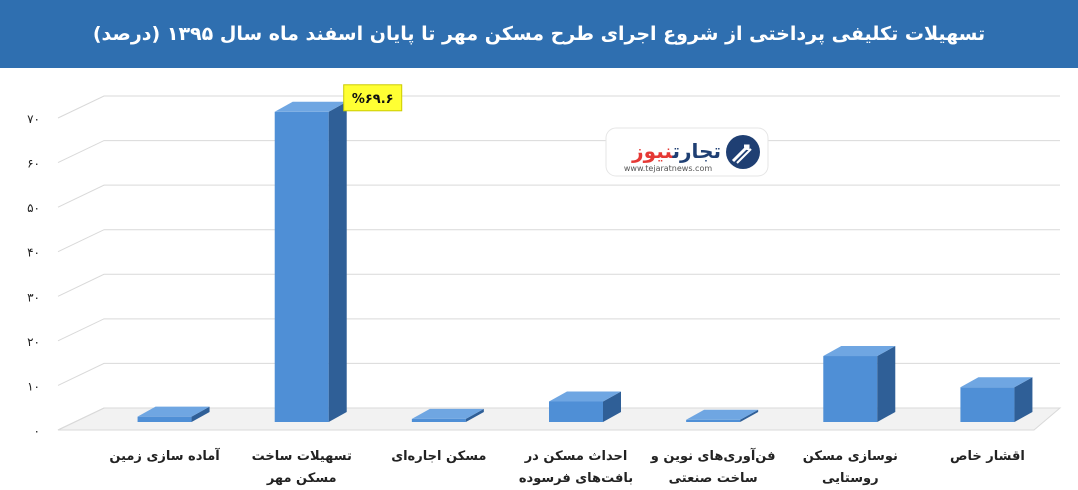 The image size is (1078, 490). Describe the element at coordinates (987, 456) in the screenshot. I see `x-category-label: اقشار خاص` at that location.